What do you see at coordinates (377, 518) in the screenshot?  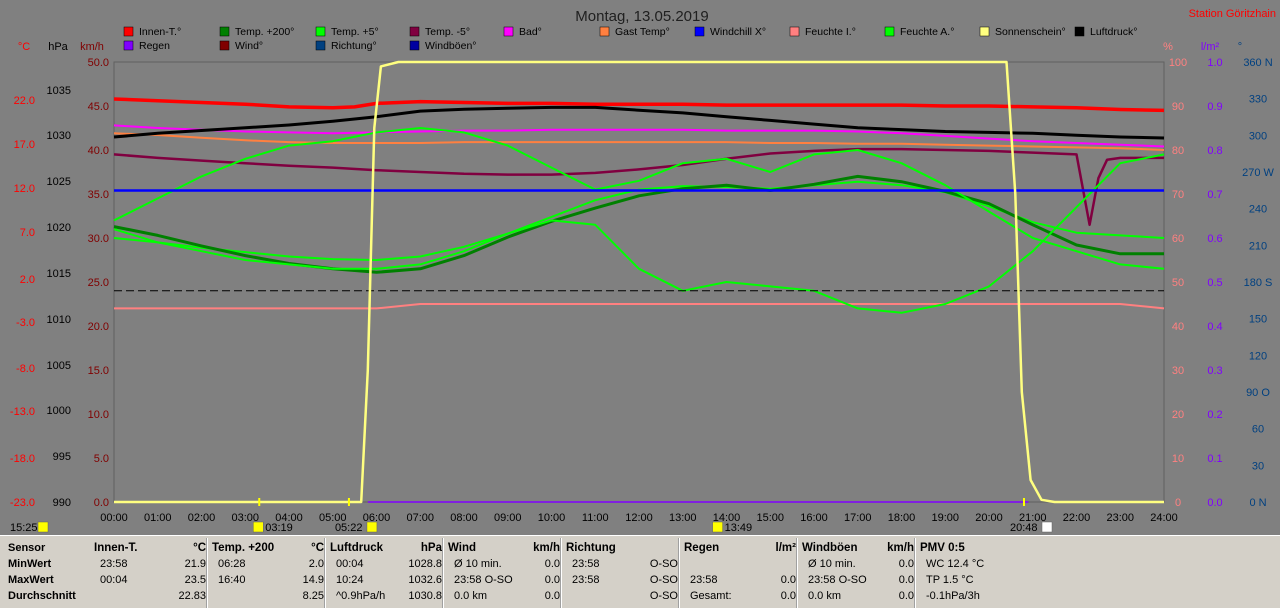 I see `x-tick-label: 06:00` at bounding box center [377, 518].